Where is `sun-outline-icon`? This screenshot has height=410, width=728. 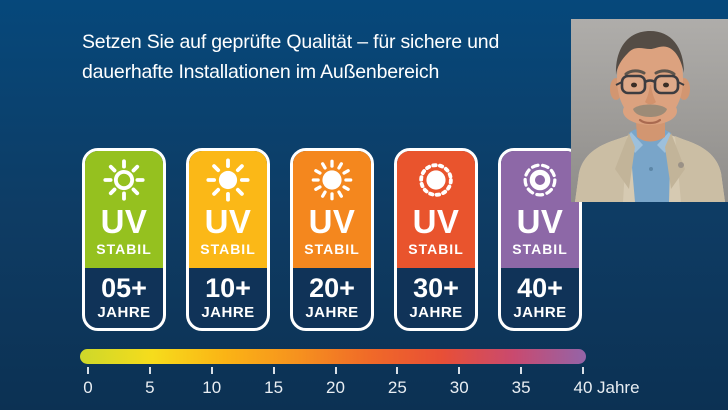
sun-outline-icon is located at coordinates (124, 180).